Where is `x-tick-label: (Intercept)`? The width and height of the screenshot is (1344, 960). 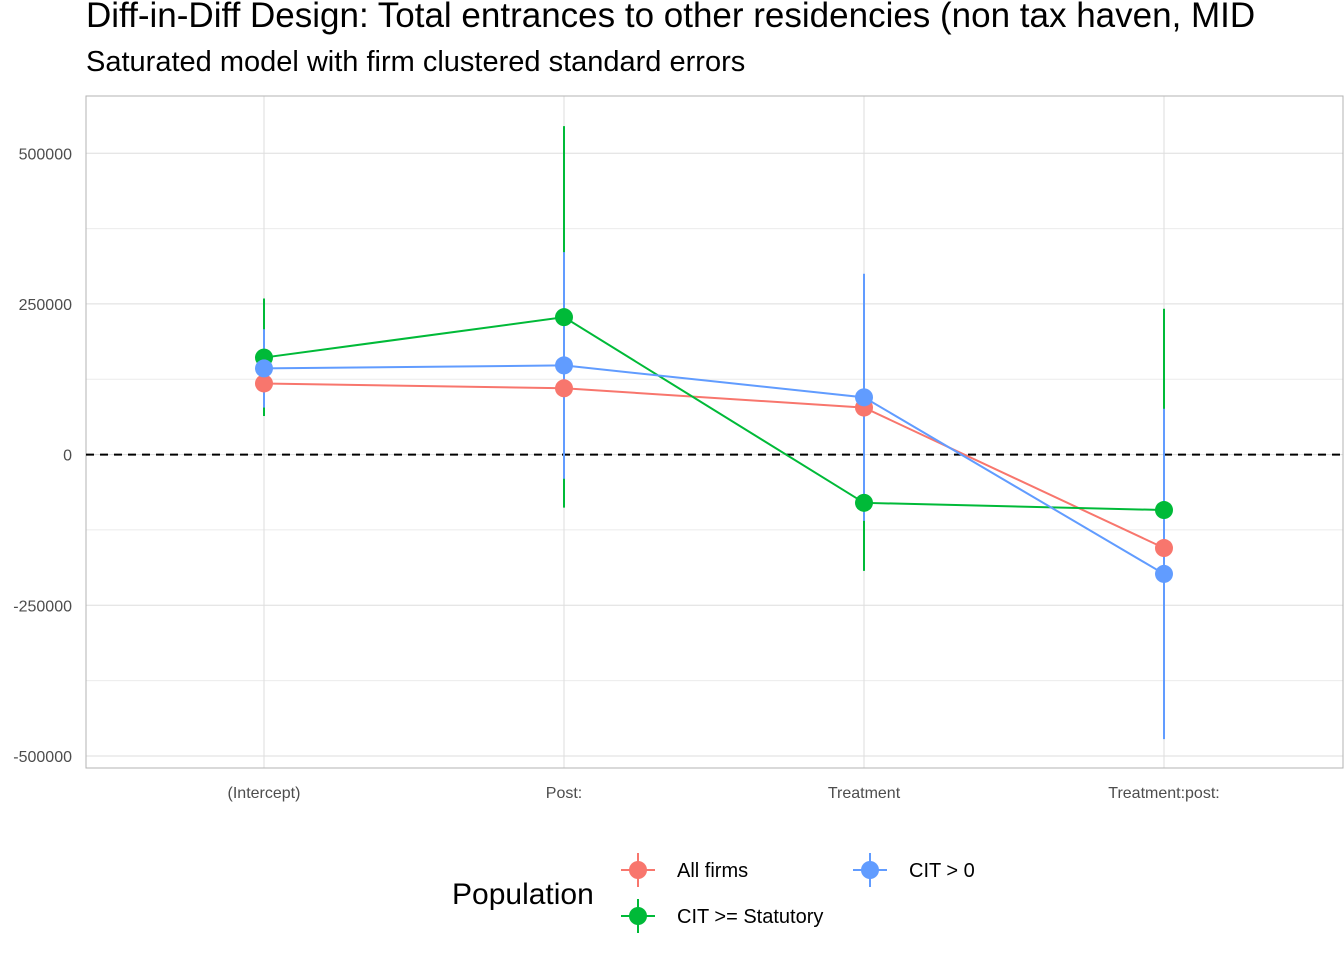
x-tick-label: (Intercept) is located at coordinates (264, 793).